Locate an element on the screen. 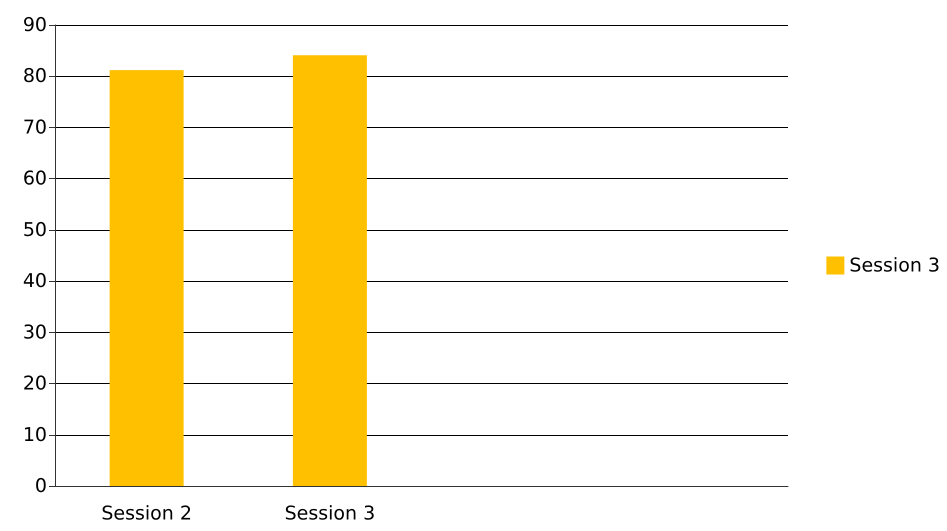 This screenshot has height=531, width=947. y-tick-label: 20 is located at coordinates (34, 383).